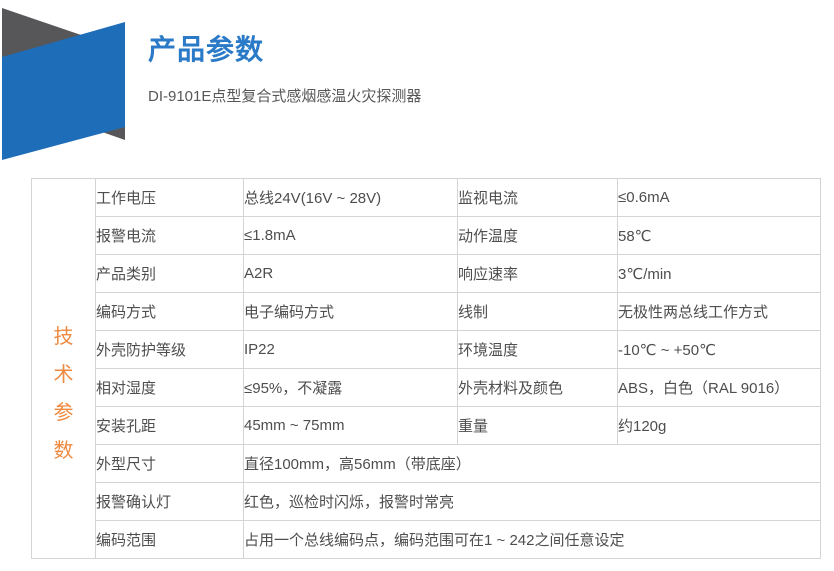  I want to click on spec-value: ≤95%，不凝露, so click(350, 387).